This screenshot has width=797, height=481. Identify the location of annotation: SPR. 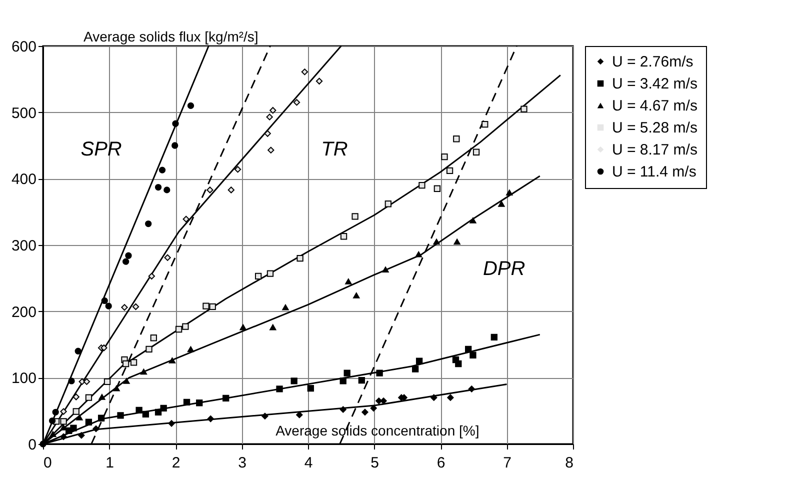
(101, 149).